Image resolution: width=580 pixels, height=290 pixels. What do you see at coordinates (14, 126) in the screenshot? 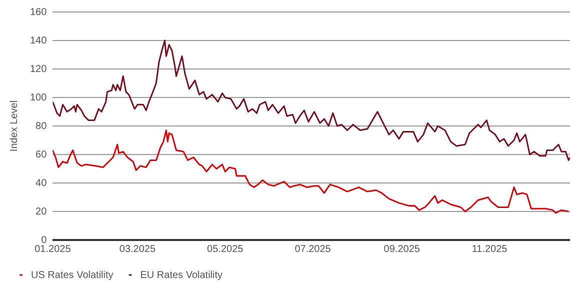
I see `y-axis-title: Index Level` at bounding box center [14, 126].